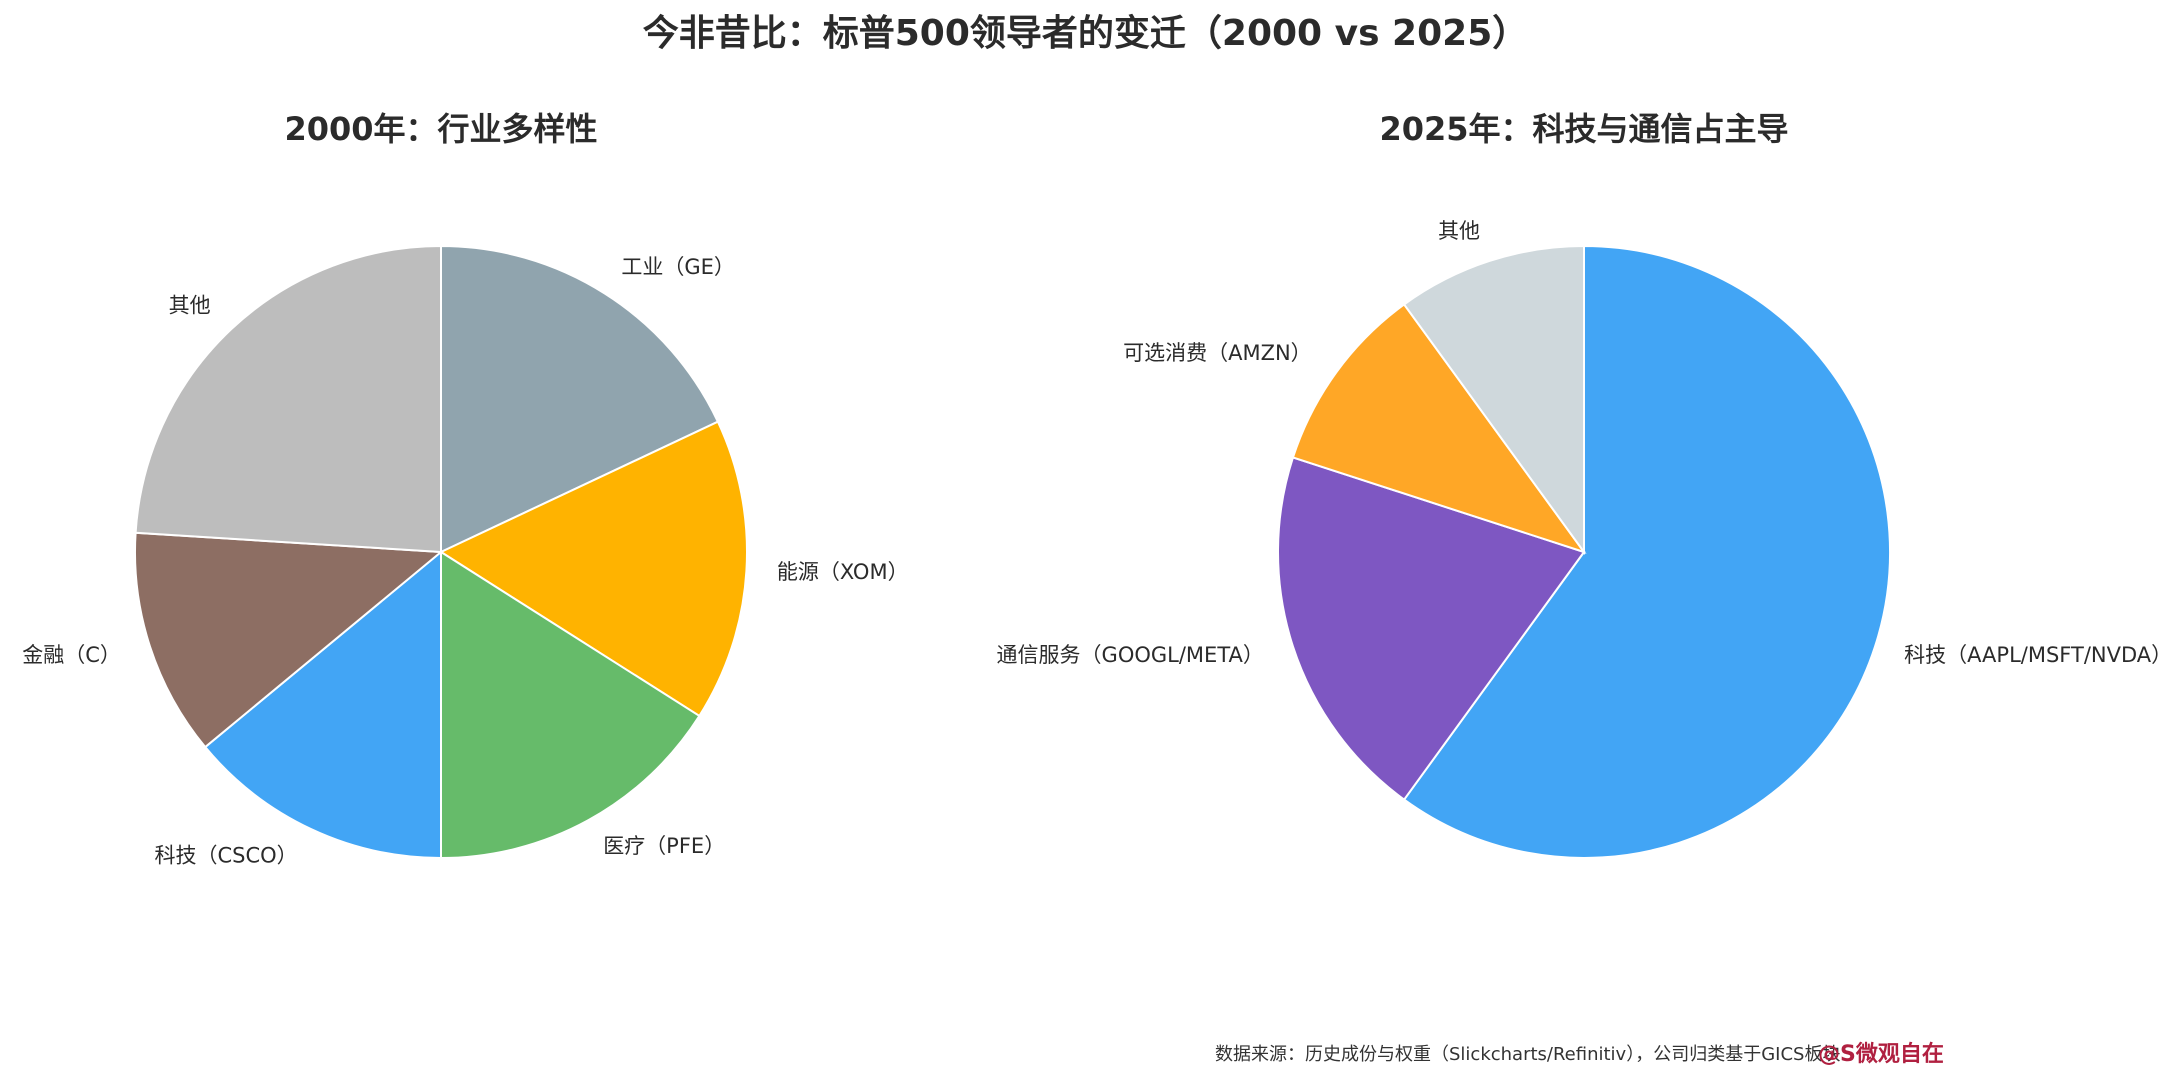  Describe the element at coordinates (2037, 655) in the screenshot. I see `slice-label: 科技（AAPL/MSFT/NVDA）` at that location.